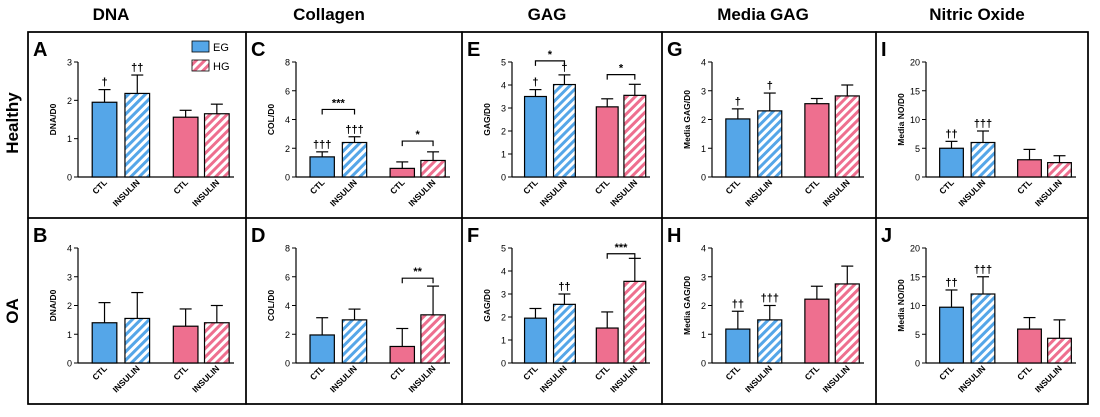 The height and width of the screenshot is (417, 1100). I want to click on legend: EG HG, so click(210, 56).